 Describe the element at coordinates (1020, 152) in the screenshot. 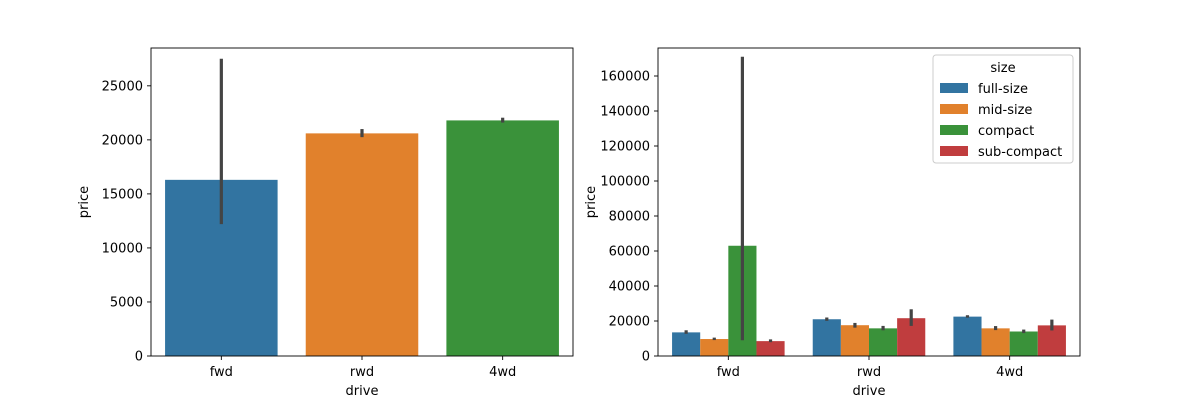

I see `legend-label-sub-compact: sub-compact` at that location.